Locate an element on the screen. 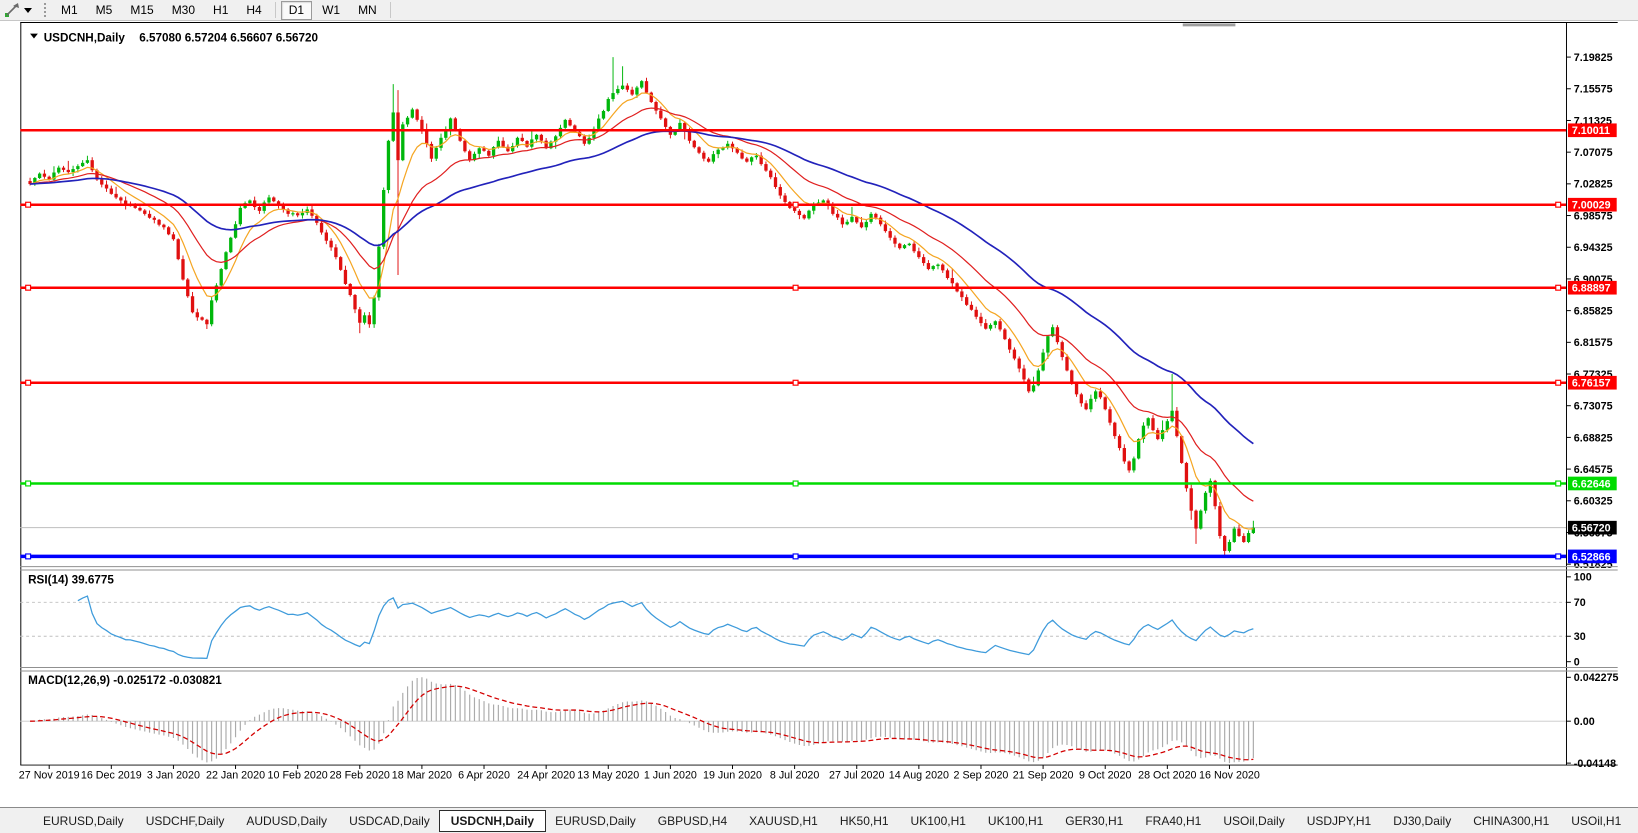 This screenshot has height=833, width=1638. svg-text: 7.15575 is located at coordinates (1593, 90).